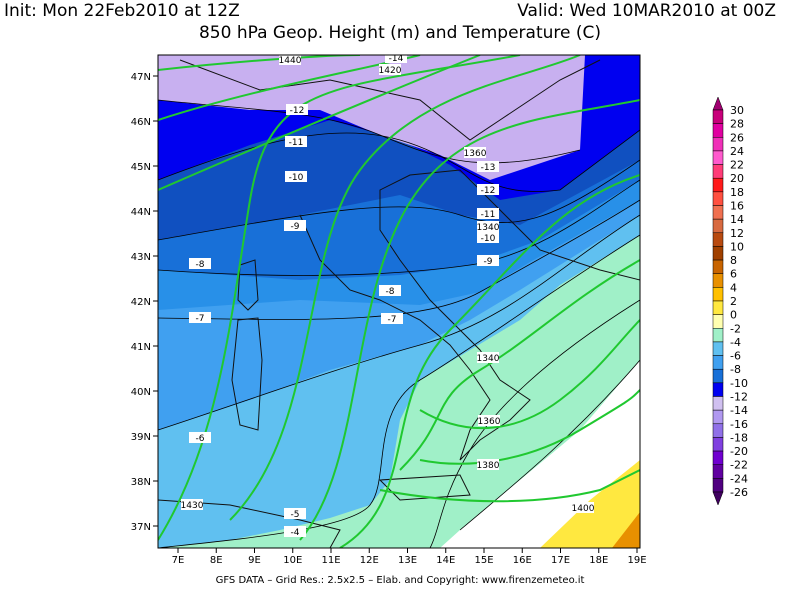  I want to click on colorbar-label: 16, so click(737, 206).